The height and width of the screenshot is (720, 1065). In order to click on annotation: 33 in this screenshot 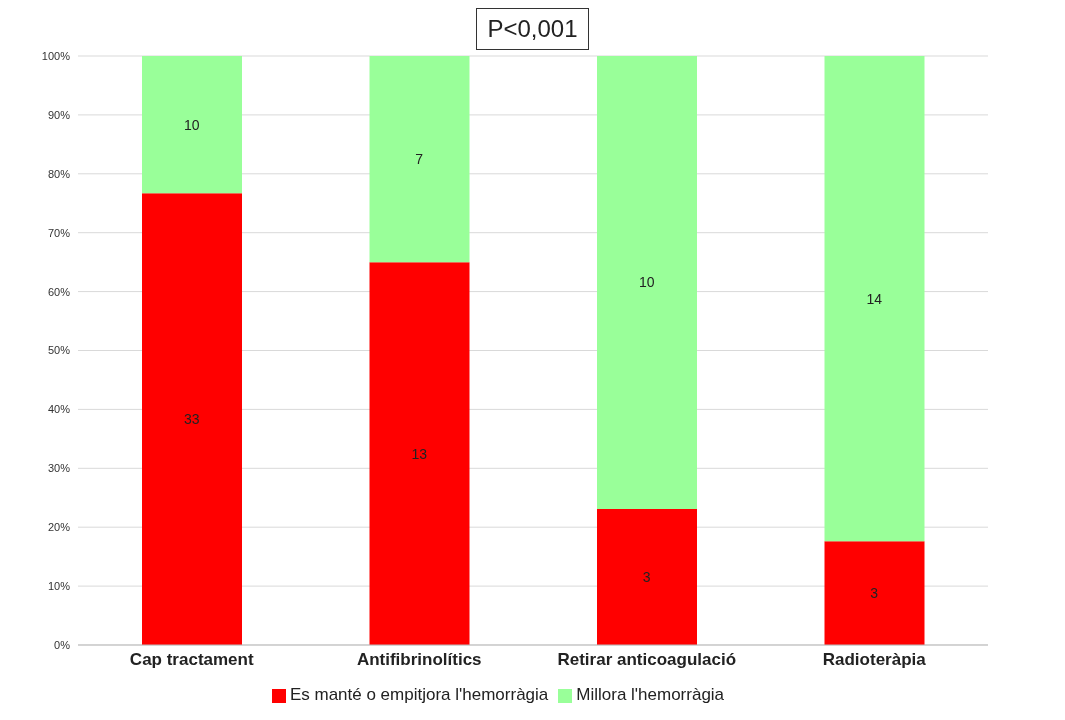, I will do `click(191, 419)`.